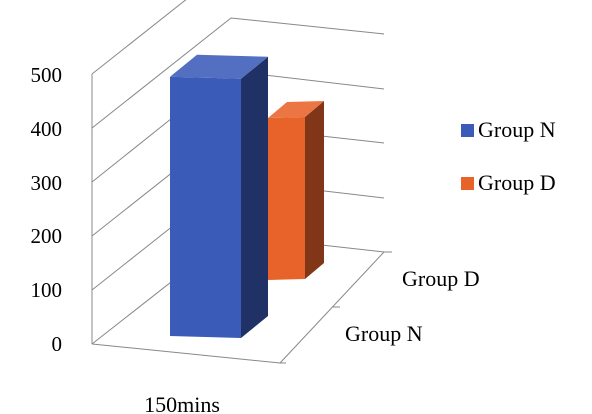 This screenshot has height=414, width=592. I want to click on y-tick-label: 200, so click(47, 236).